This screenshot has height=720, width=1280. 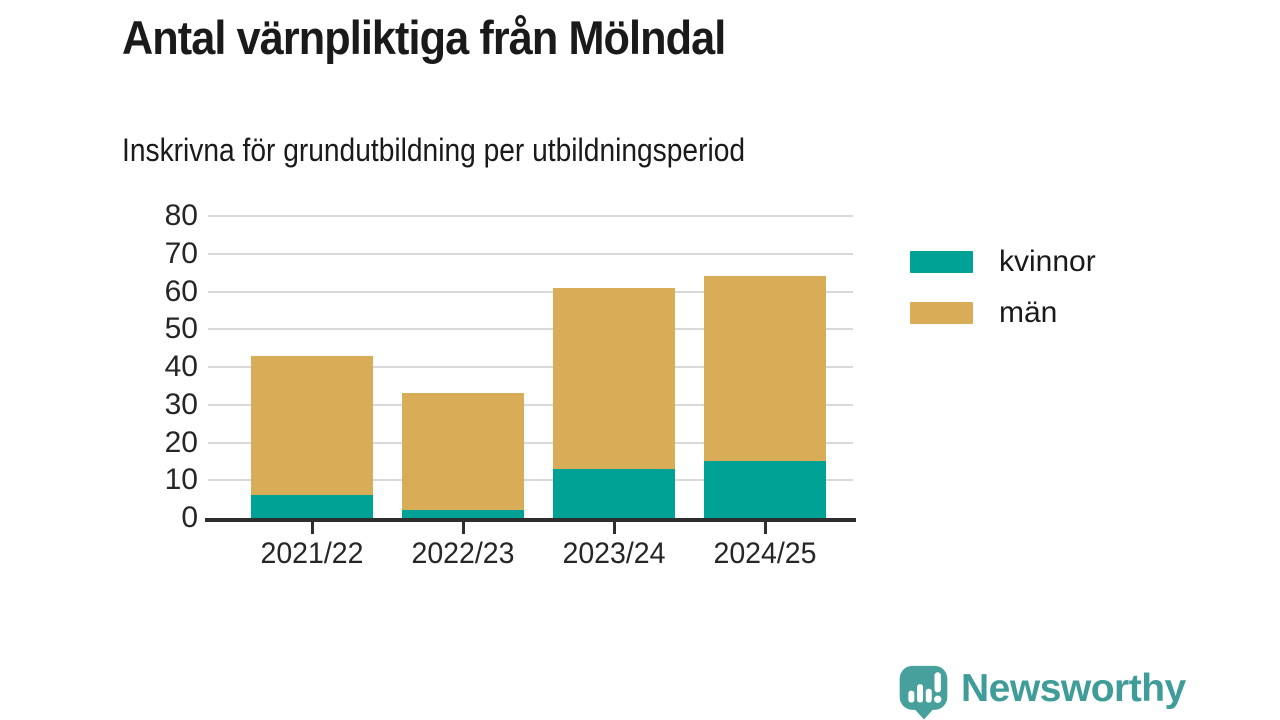 What do you see at coordinates (765, 553) in the screenshot?
I see `x-axis-tick-label: 2024/25` at bounding box center [765, 553].